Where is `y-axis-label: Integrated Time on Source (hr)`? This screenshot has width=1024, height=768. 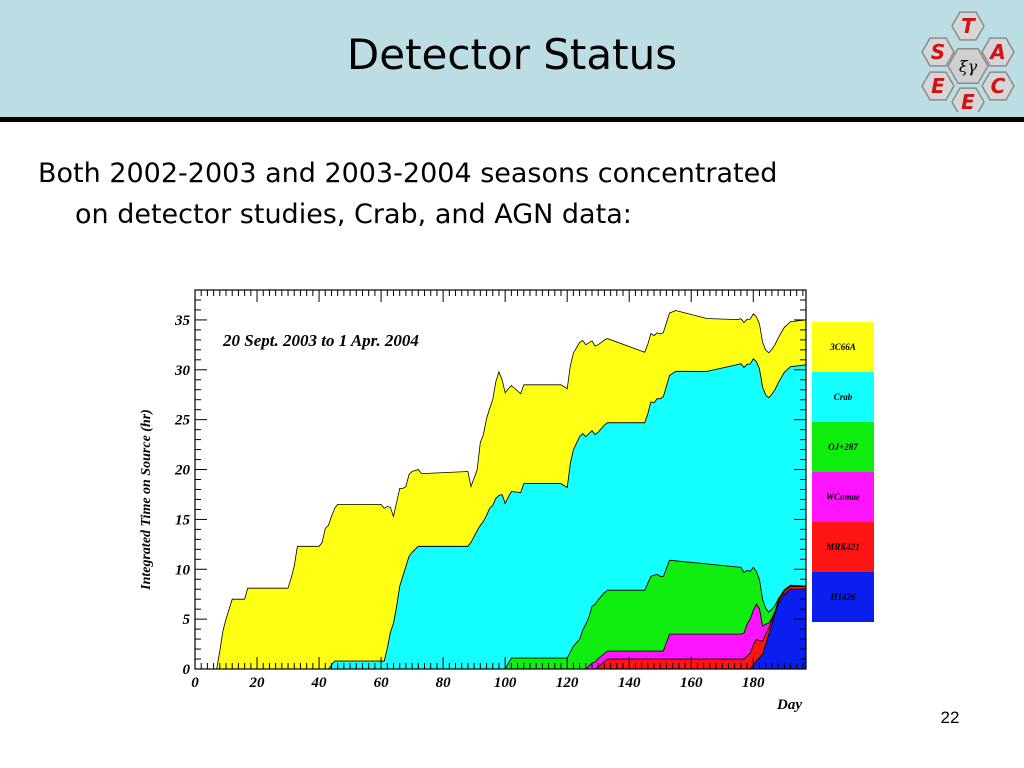
y-axis-label: Integrated Time on Source (hr) is located at coordinates (146, 500).